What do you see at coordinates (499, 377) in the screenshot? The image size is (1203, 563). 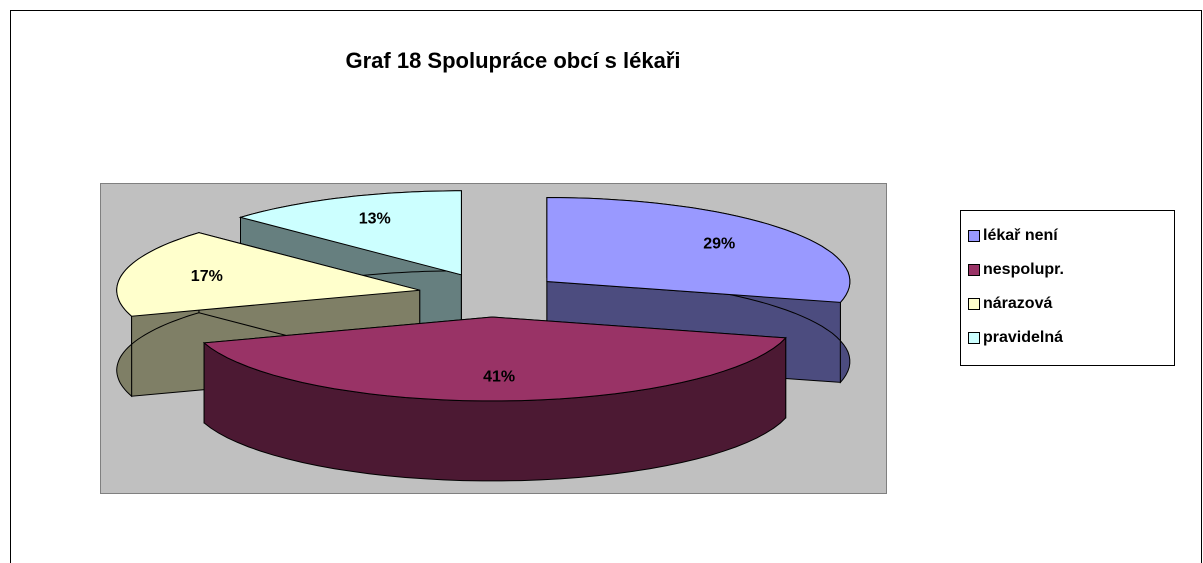 I see `data-label: 41%` at bounding box center [499, 377].